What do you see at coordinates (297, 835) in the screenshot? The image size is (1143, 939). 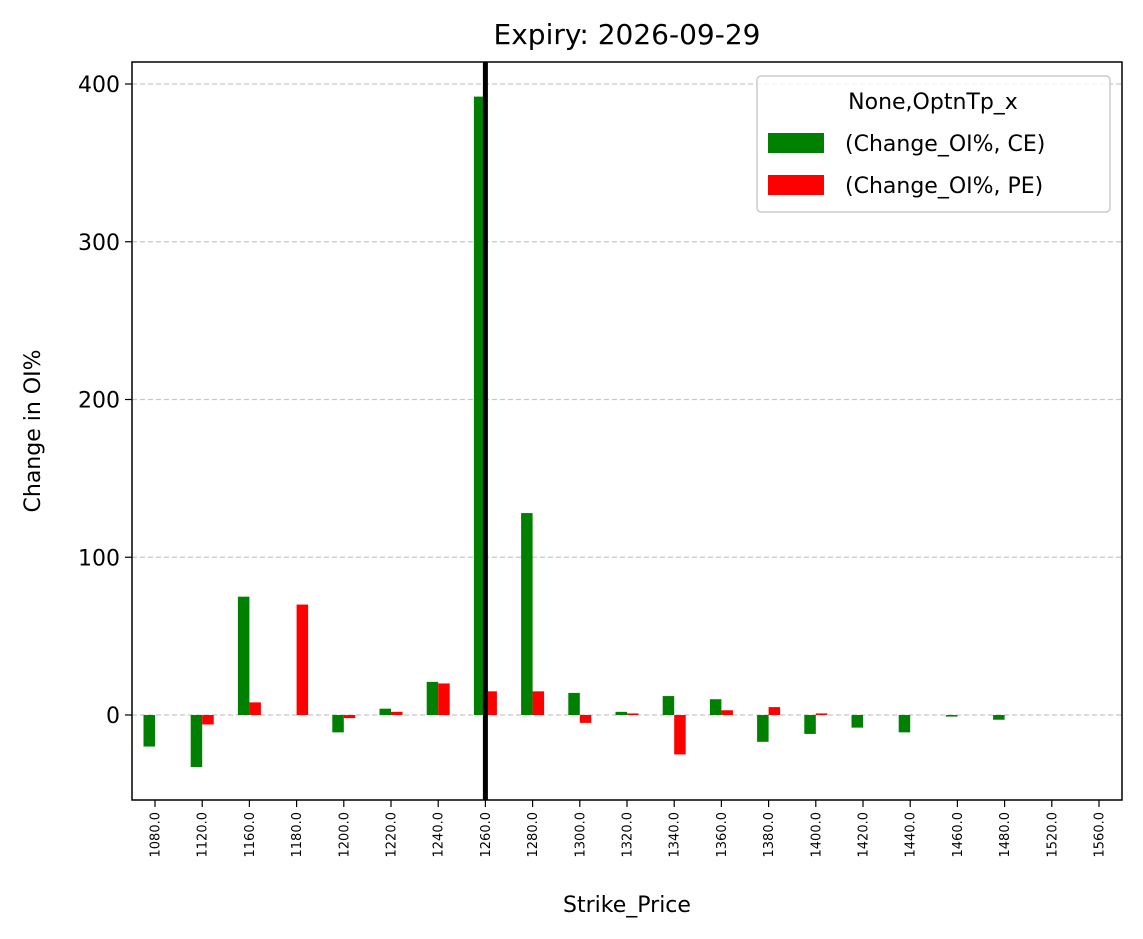 I see `x-tick-label: 1180.0` at bounding box center [297, 835].